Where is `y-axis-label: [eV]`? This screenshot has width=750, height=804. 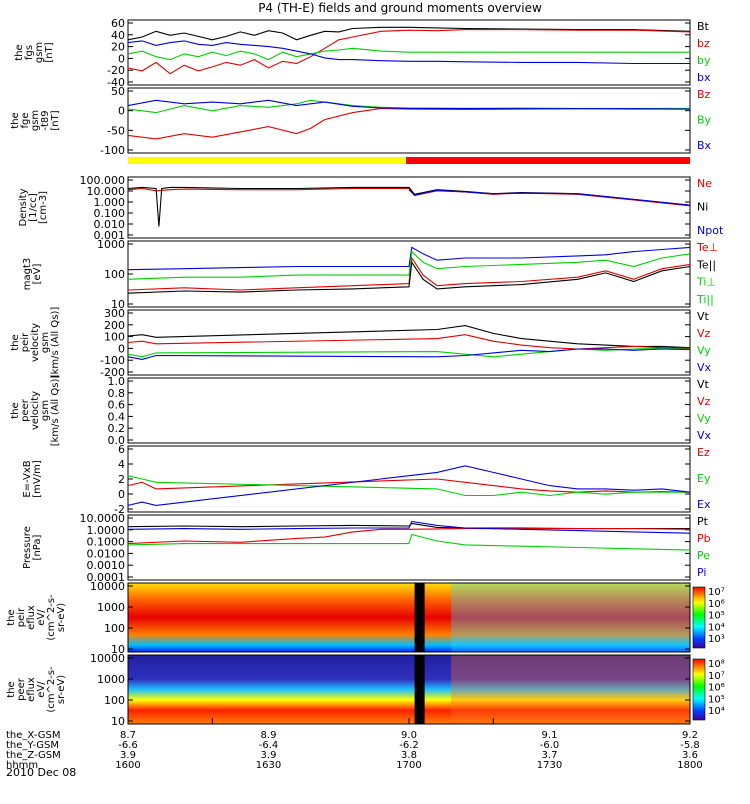 y-axis-label: [eV] is located at coordinates (37, 274).